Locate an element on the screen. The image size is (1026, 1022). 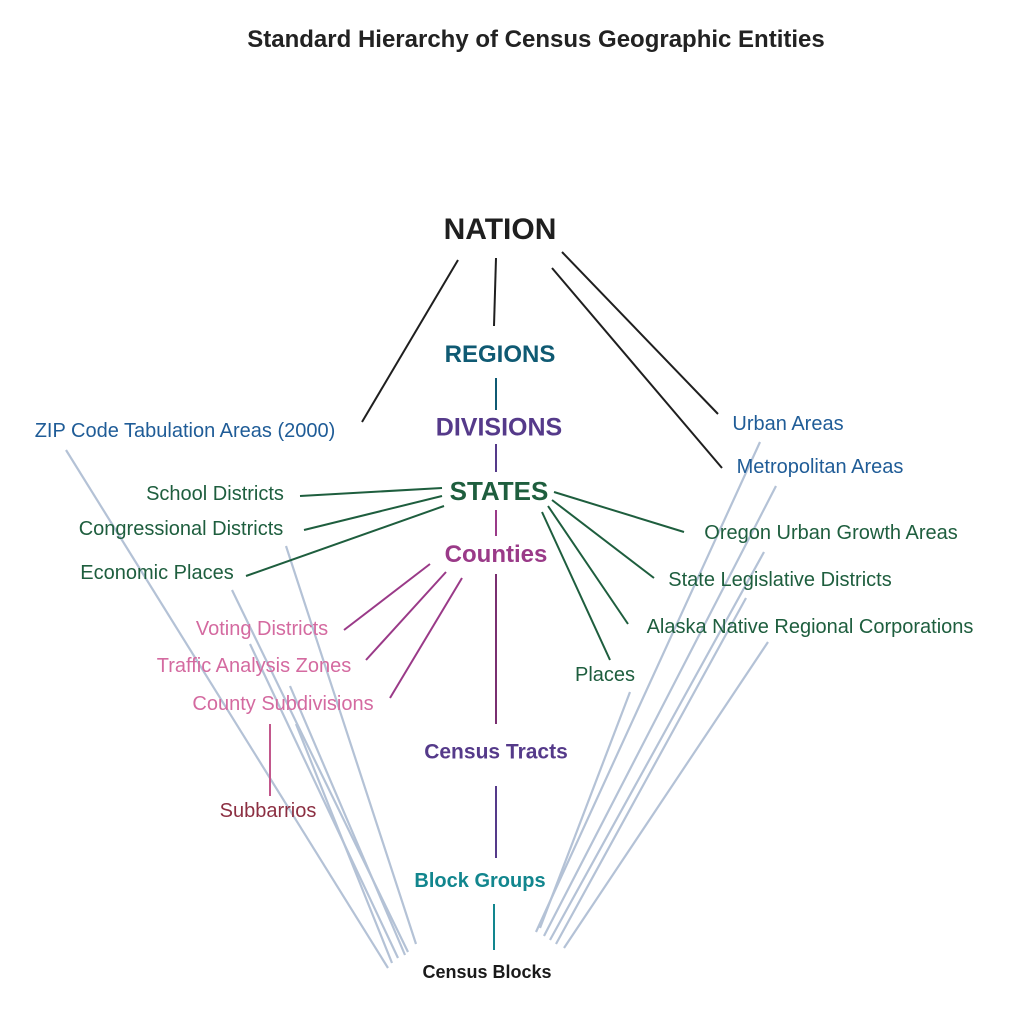
link-counties-to-voting-districts is located at coordinates (387, 597).